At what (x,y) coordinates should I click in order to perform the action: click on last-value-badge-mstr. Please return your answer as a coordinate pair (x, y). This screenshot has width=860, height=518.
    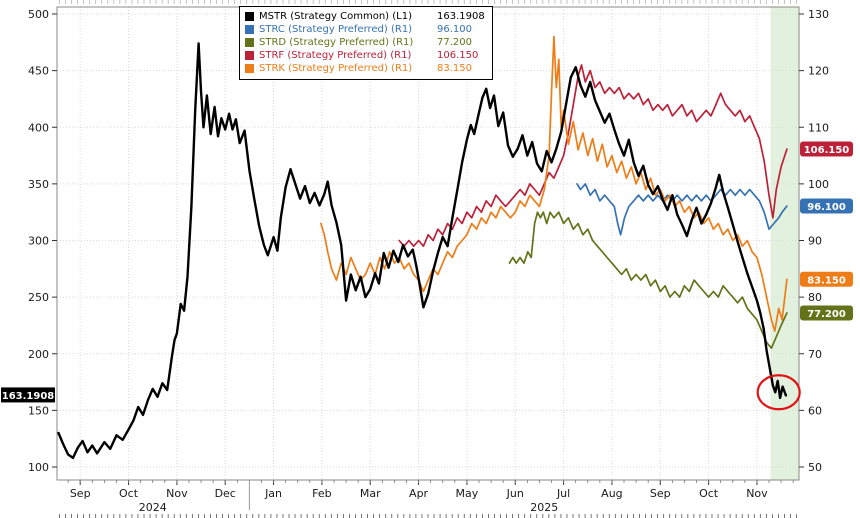
    Looking at the image, I should click on (28, 395).